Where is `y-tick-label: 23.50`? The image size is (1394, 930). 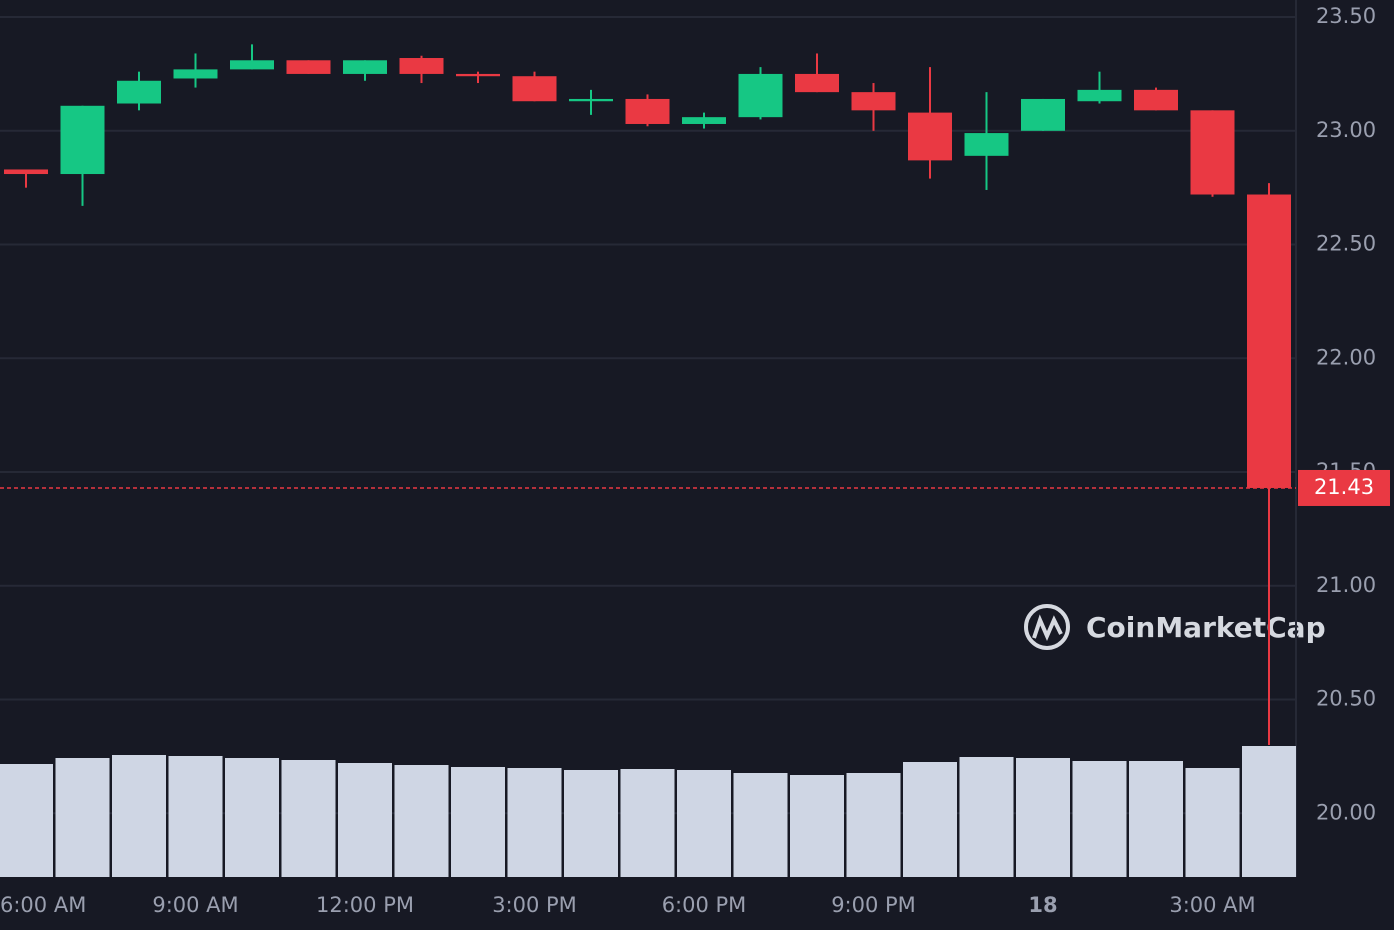
y-tick-label: 23.50 is located at coordinates (1346, 16).